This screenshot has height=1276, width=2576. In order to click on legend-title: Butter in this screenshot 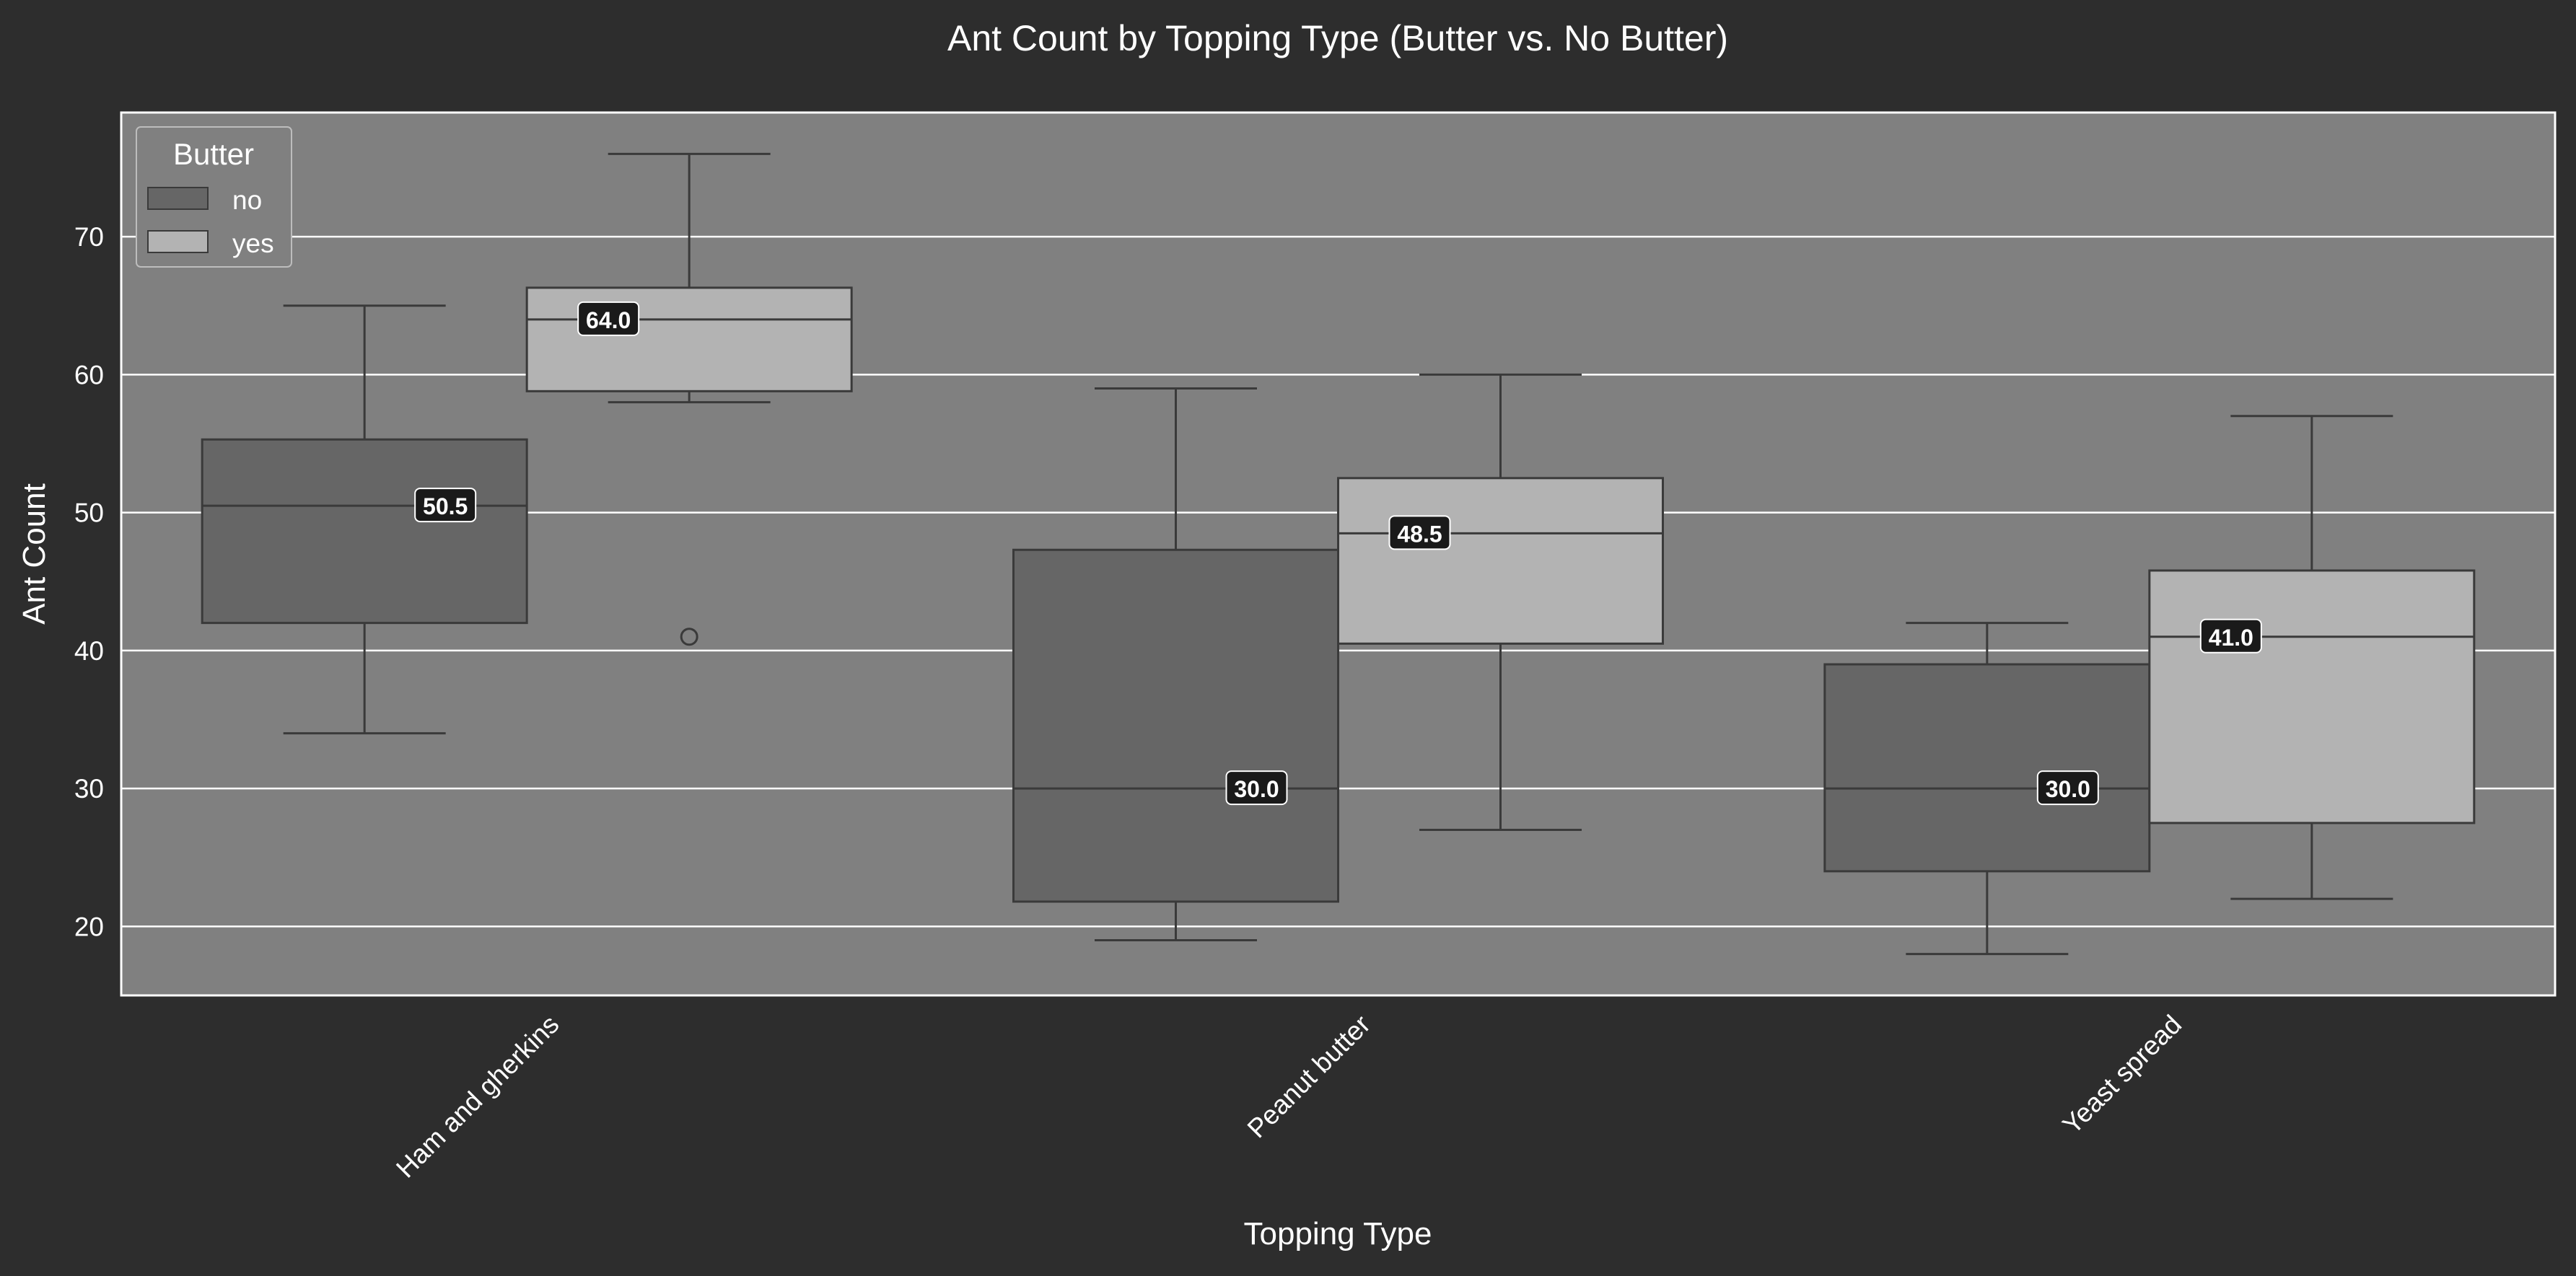, I will do `click(213, 154)`.